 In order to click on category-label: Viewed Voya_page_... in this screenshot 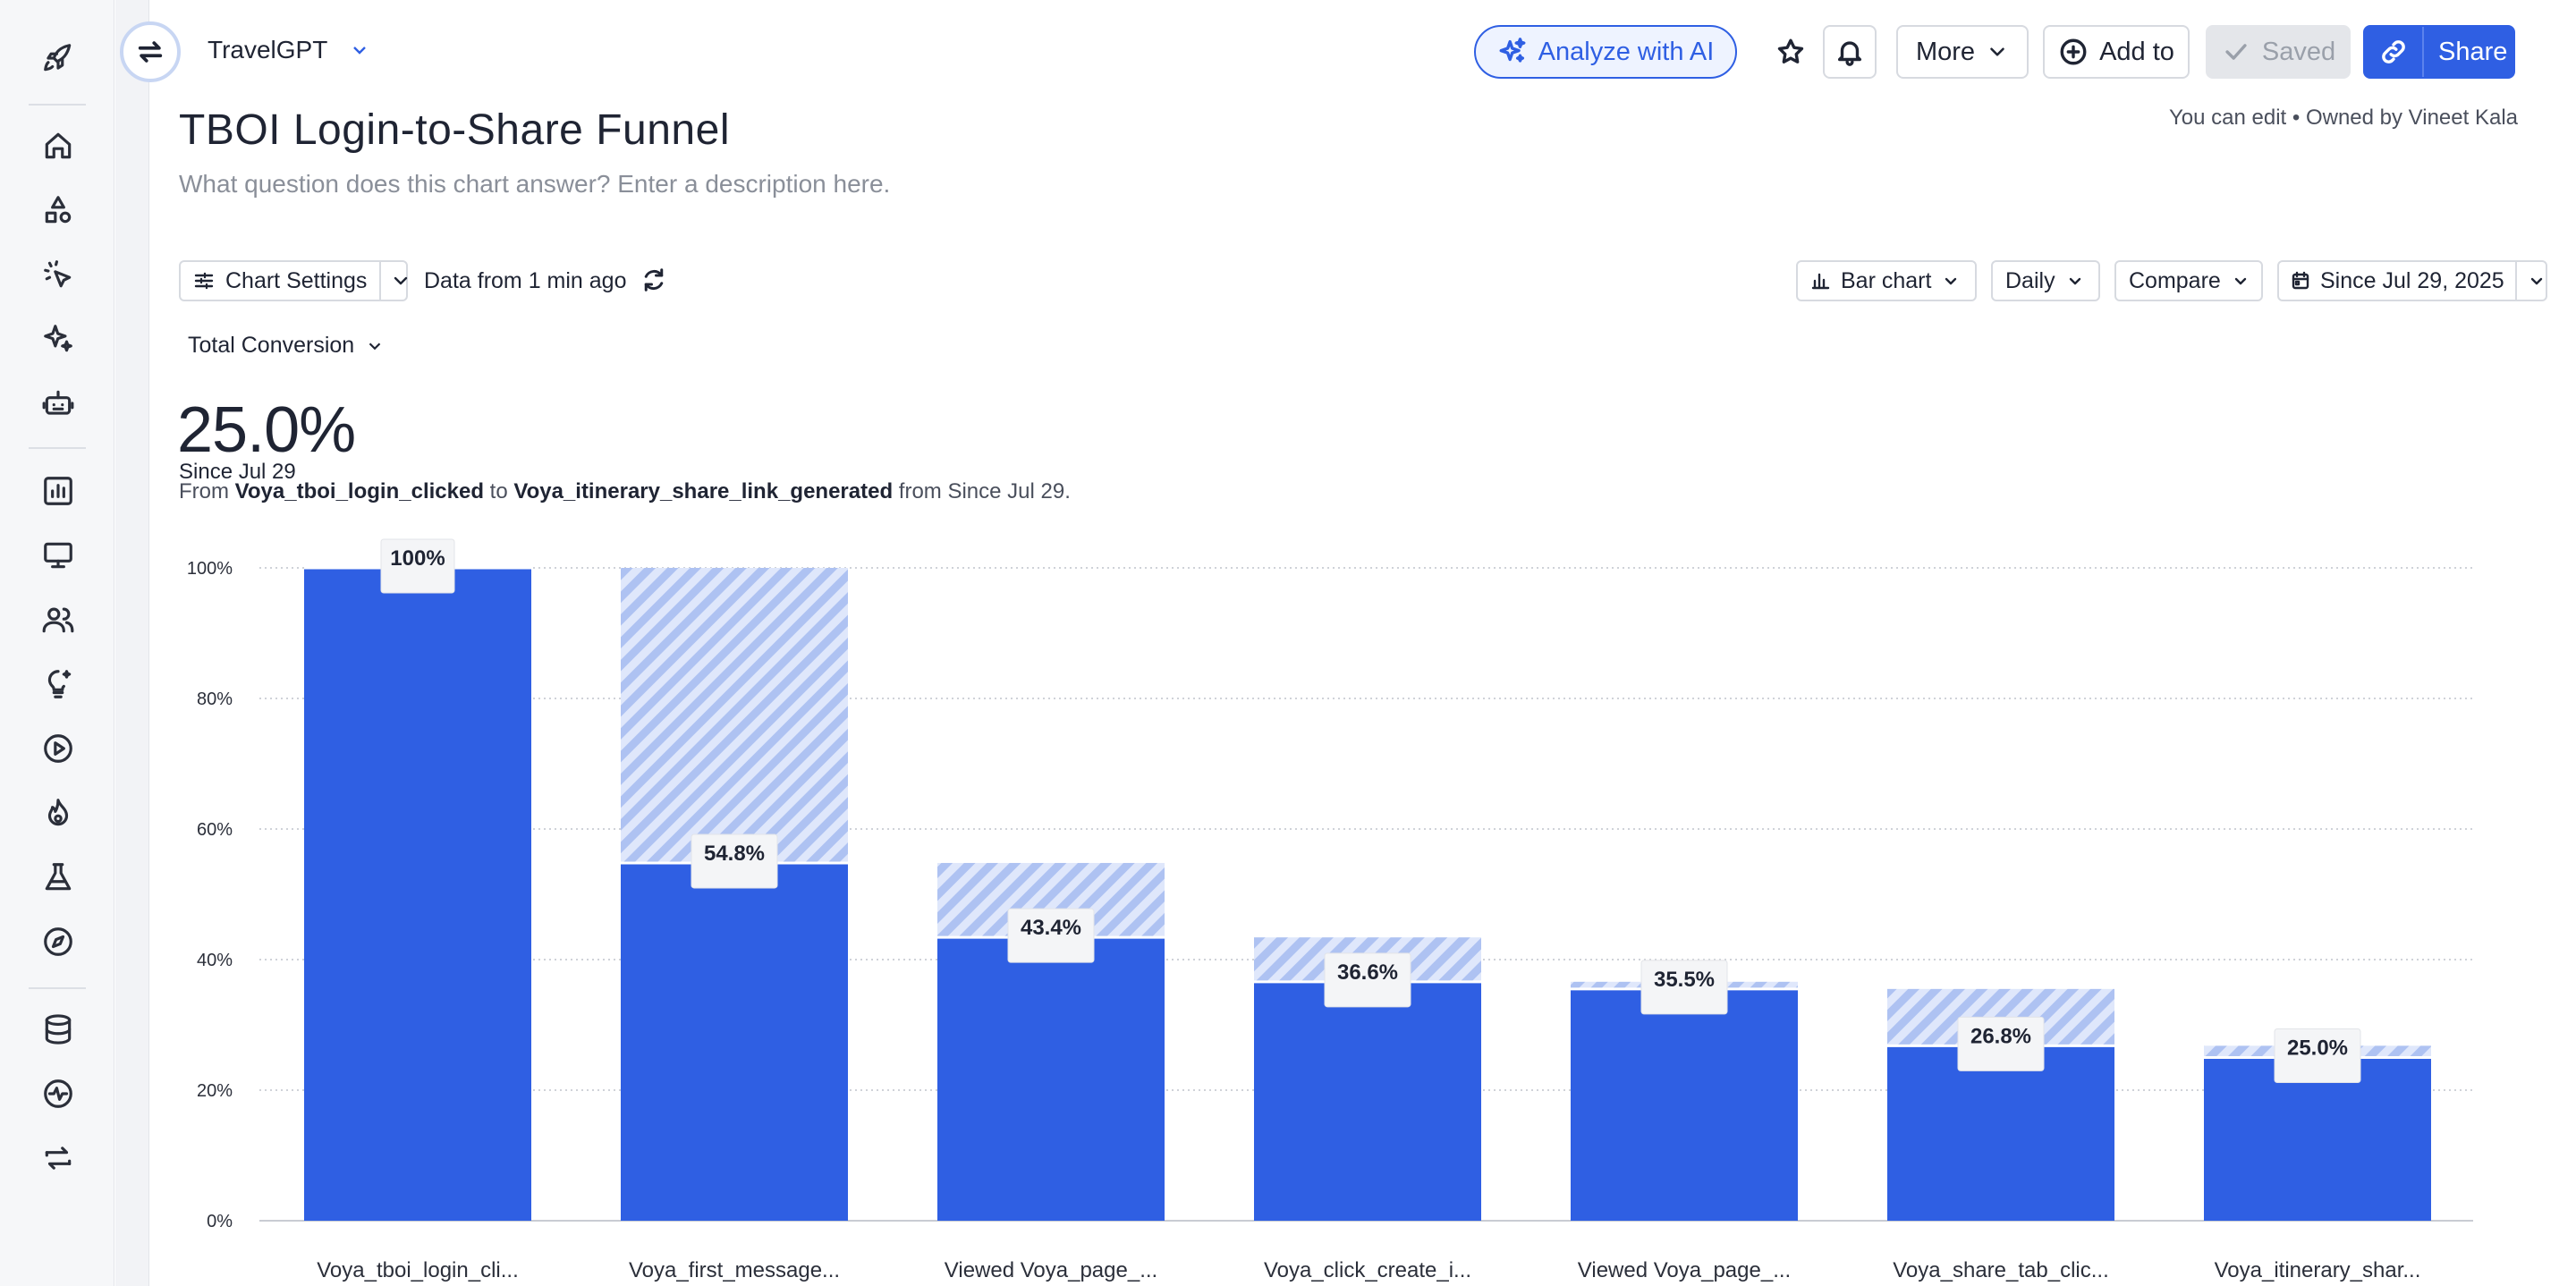, I will do `click(1051, 1270)`.